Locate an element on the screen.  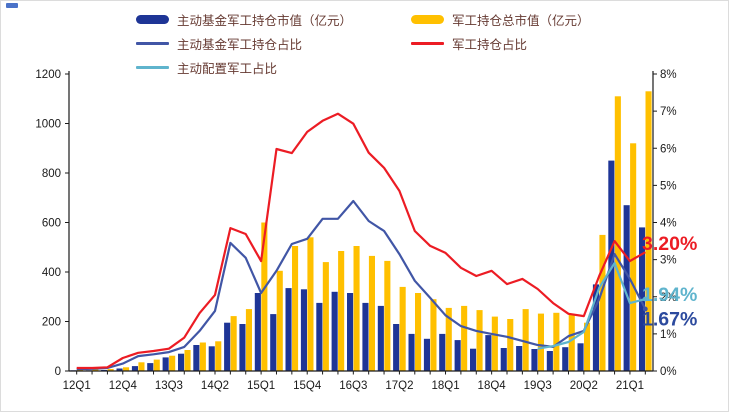
svg-text: 5% is located at coordinates (668, 186).